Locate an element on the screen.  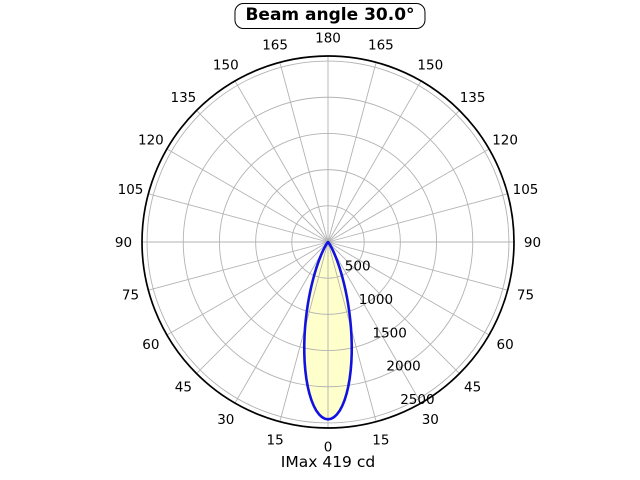
angle-tick-label: 0 is located at coordinates (328, 447).